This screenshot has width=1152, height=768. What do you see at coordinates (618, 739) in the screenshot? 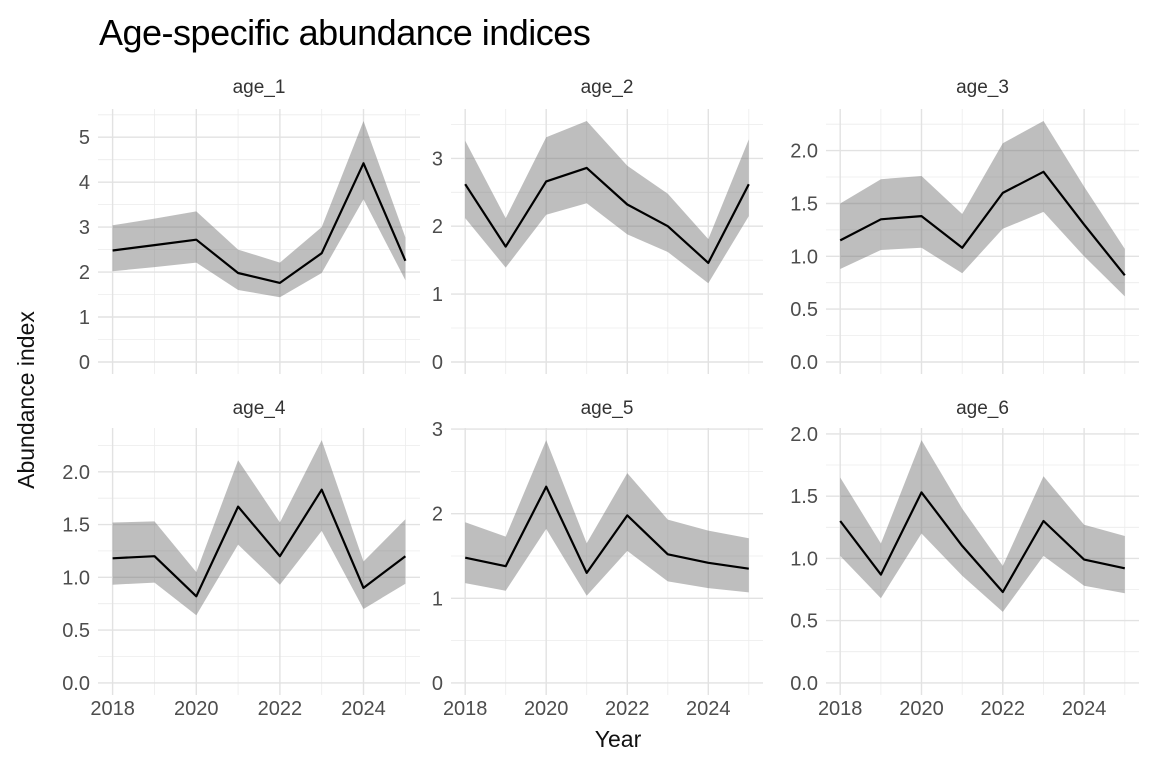
I see `x-axis-title: Year` at bounding box center [618, 739].